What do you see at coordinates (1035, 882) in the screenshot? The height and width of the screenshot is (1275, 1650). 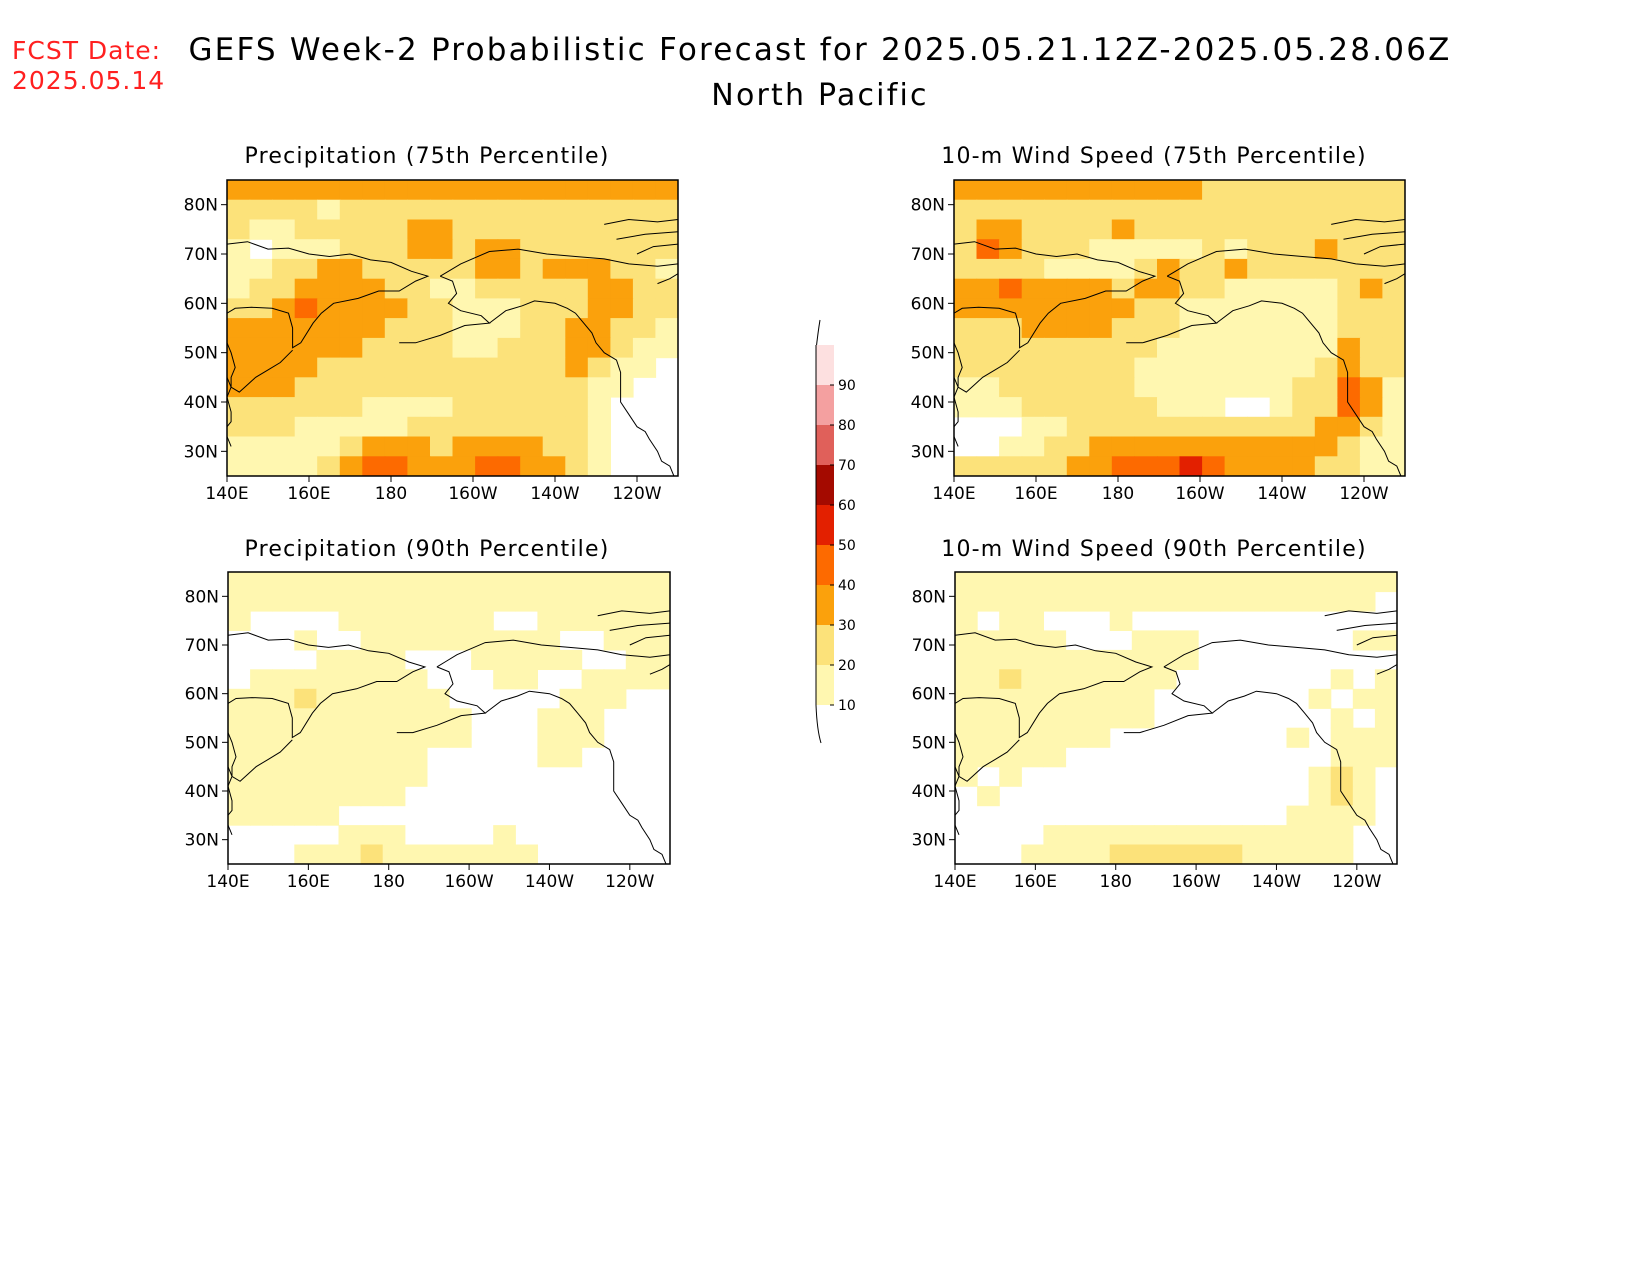 I see `lon-tick-label: 160E` at bounding box center [1035, 882].